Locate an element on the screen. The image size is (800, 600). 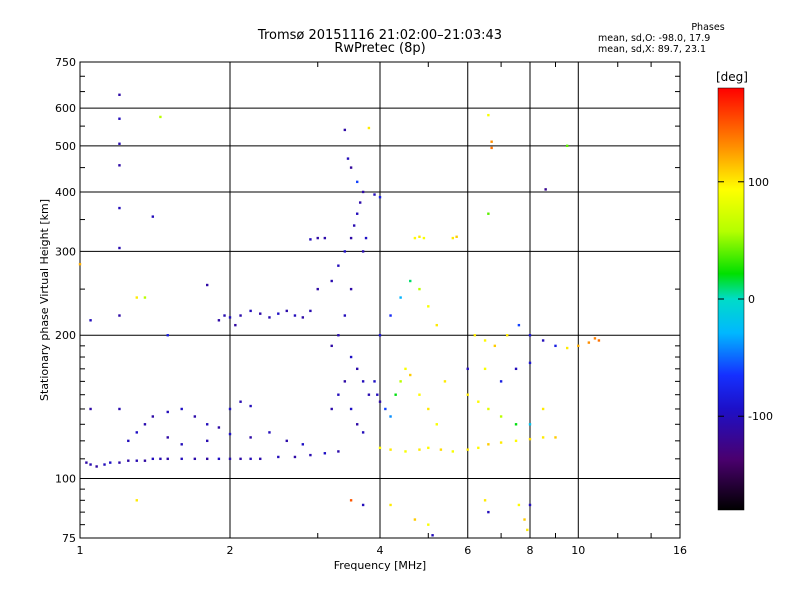
y-tick-label: 600 is located at coordinates (65, 108).